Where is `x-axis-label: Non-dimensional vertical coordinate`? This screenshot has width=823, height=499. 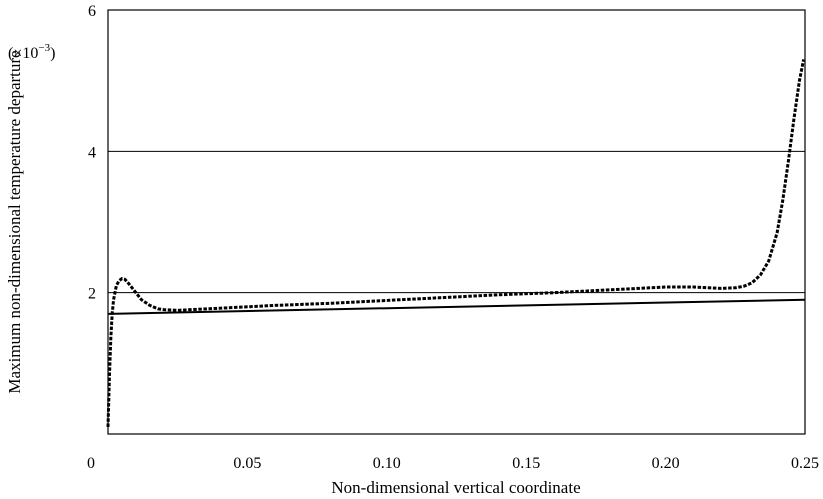 x-axis-label: Non-dimensional vertical coordinate is located at coordinates (455, 487).